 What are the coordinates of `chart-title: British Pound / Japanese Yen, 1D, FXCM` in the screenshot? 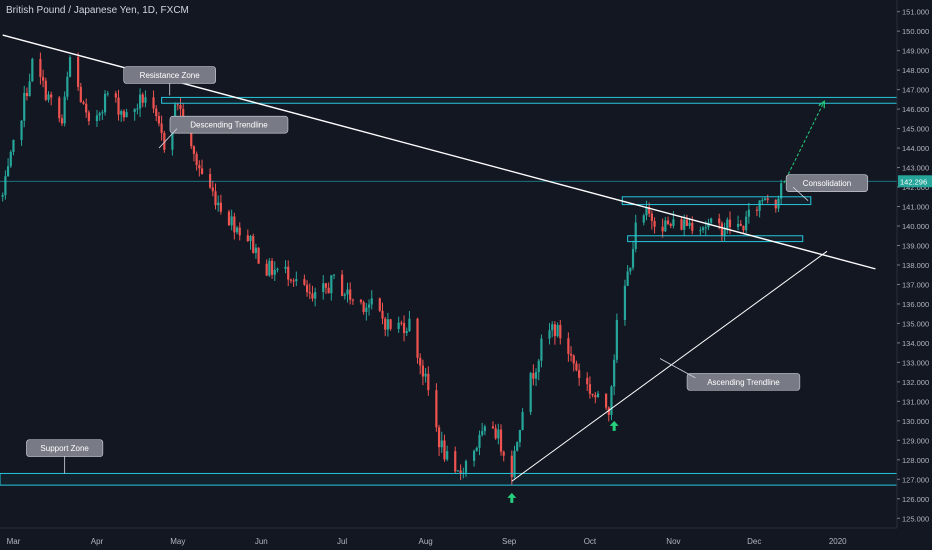 It's located at (97, 10).